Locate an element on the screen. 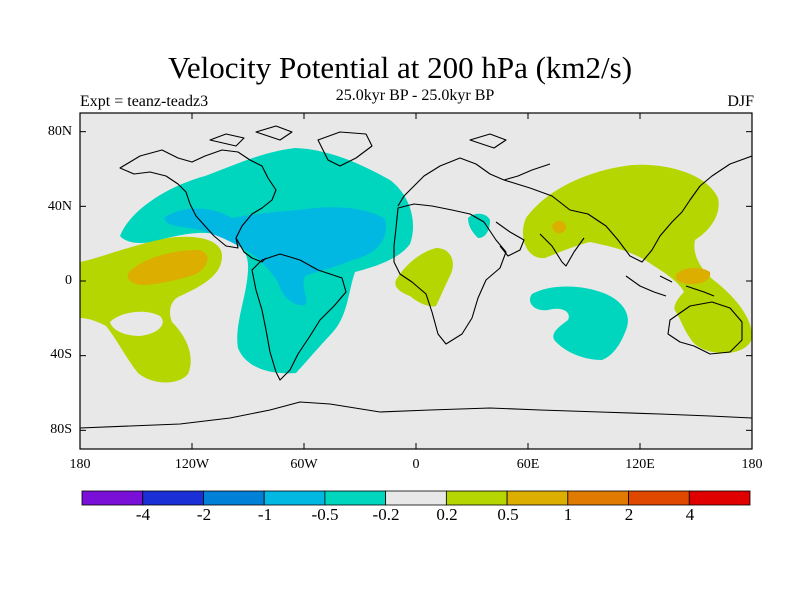  colorbar is located at coordinates (416, 498).